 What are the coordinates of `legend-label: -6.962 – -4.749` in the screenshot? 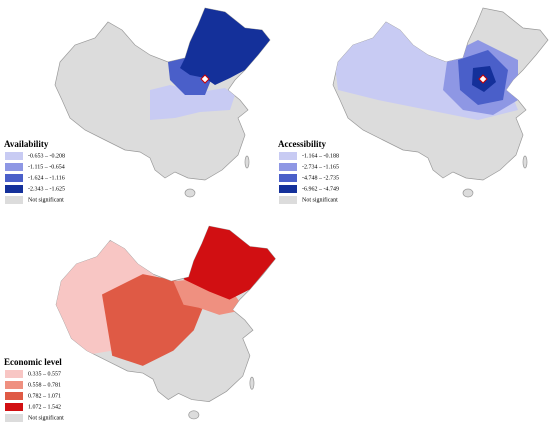 It's located at (320, 189).